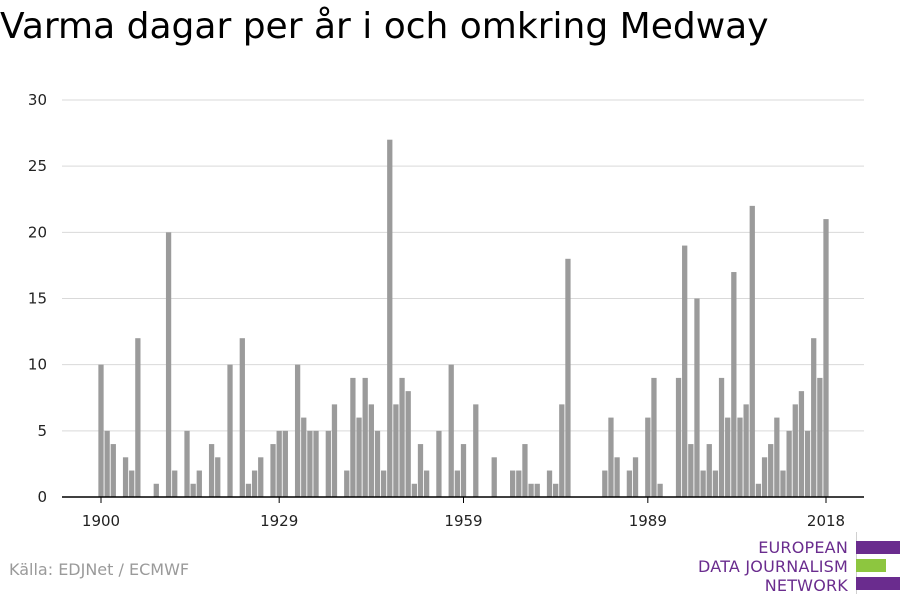 This screenshot has width=900, height=600. Describe the element at coordinates (807, 463) in the screenshot. I see `bar-2015` at that location.